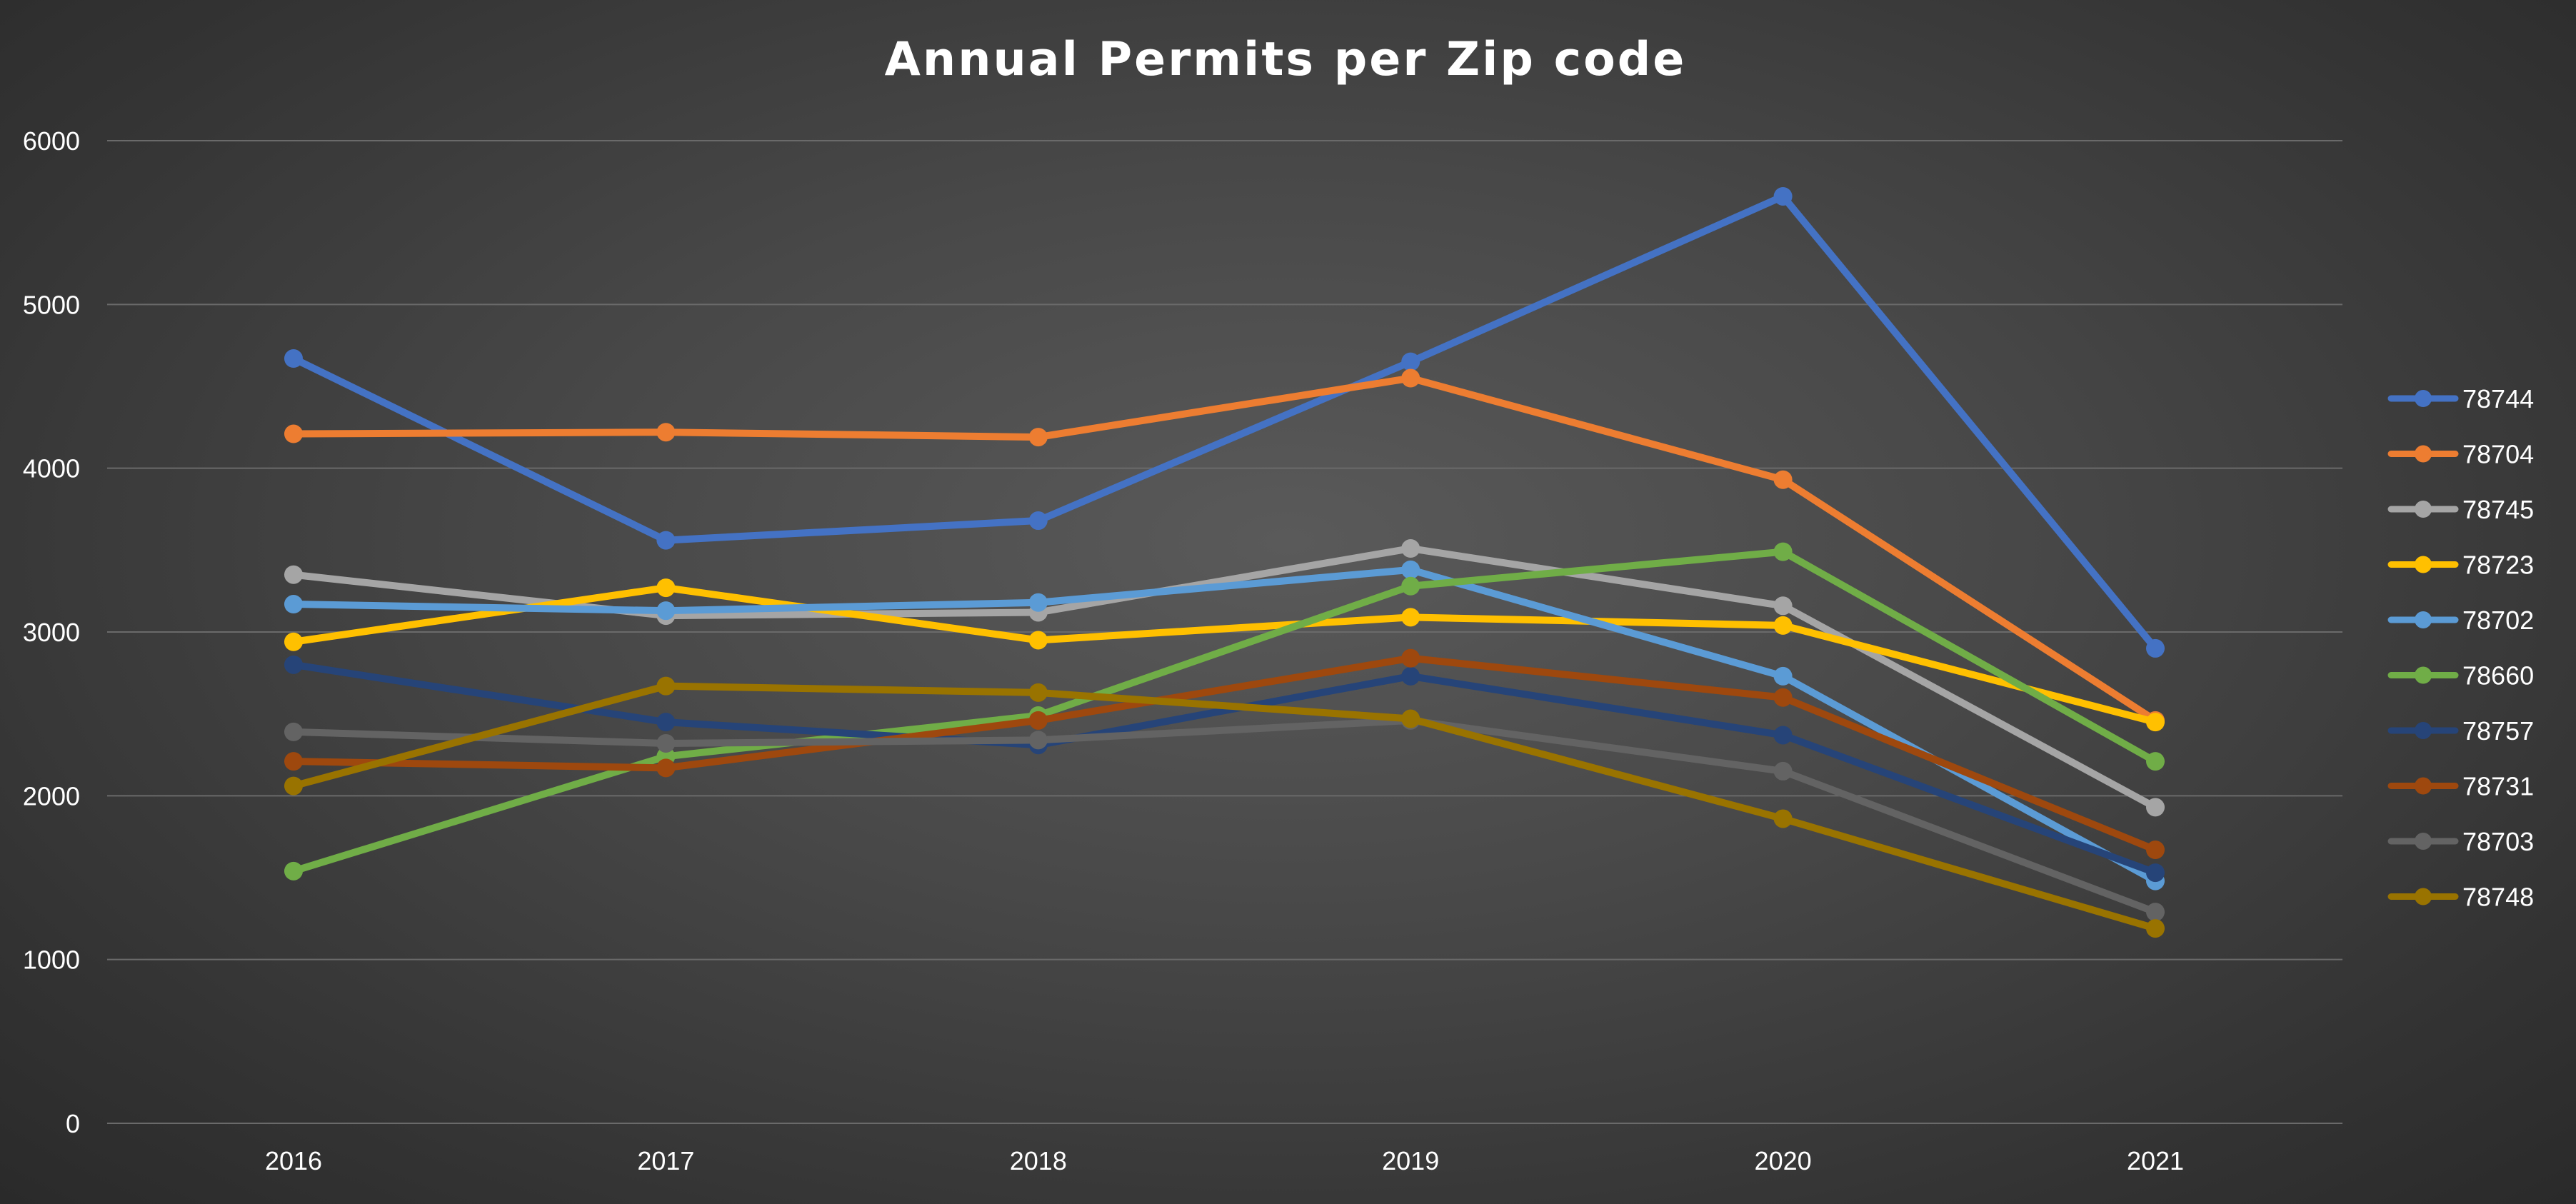 The width and height of the screenshot is (2576, 1204). I want to click on data-point-78704-2017, so click(666, 433).